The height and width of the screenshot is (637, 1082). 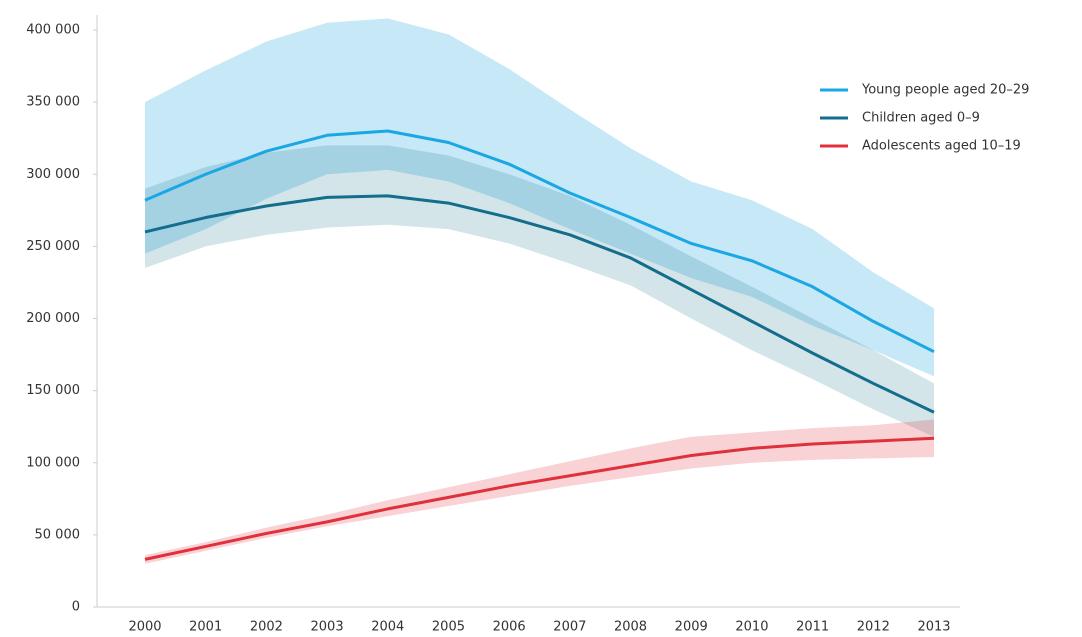 What do you see at coordinates (933, 627) in the screenshot?
I see `x-tick-label: 2013` at bounding box center [933, 627].